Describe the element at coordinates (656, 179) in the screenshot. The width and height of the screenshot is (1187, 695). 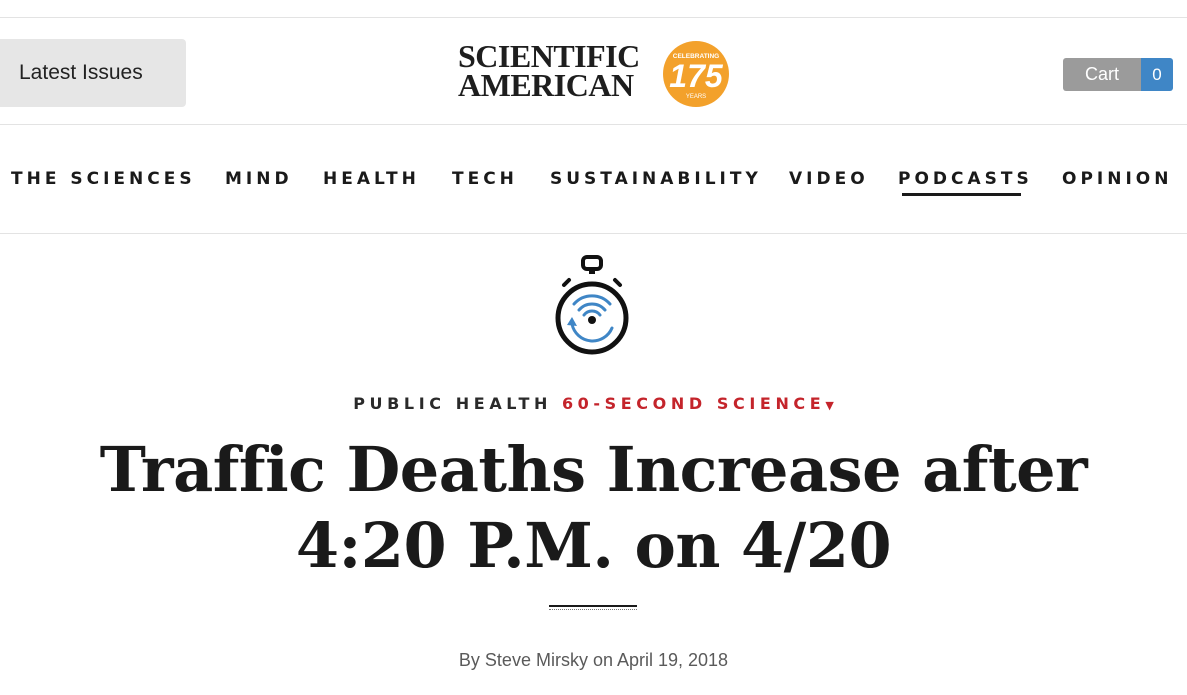
I see `nav-item-sustainability: SUSTAINABILITY` at that location.